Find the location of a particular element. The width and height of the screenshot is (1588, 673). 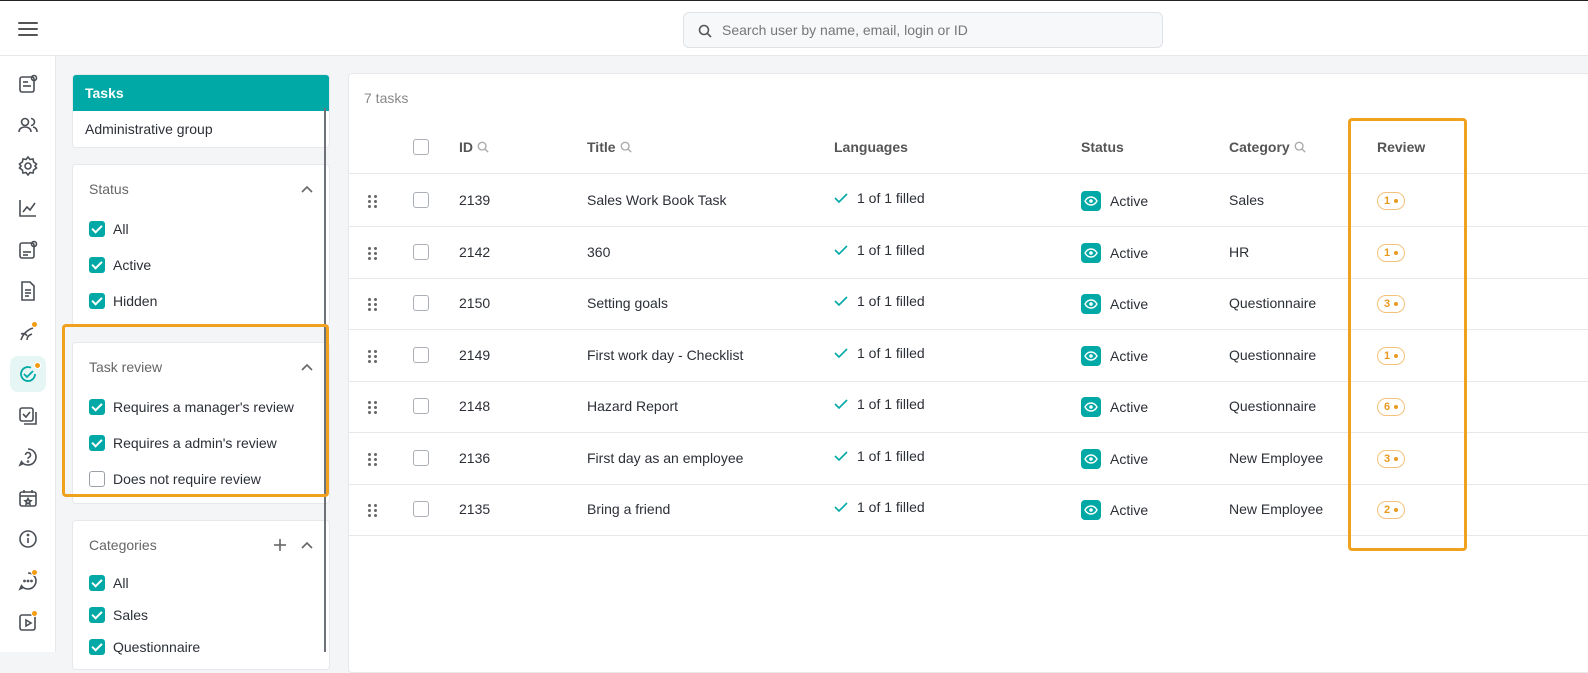

task-title: Setting goals is located at coordinates (627, 303).